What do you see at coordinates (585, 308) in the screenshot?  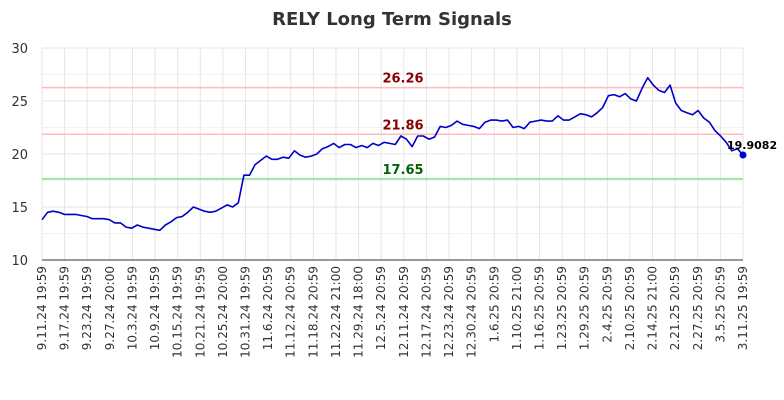 I see `x-tick-label: 1.29.25 20:59` at bounding box center [585, 308].